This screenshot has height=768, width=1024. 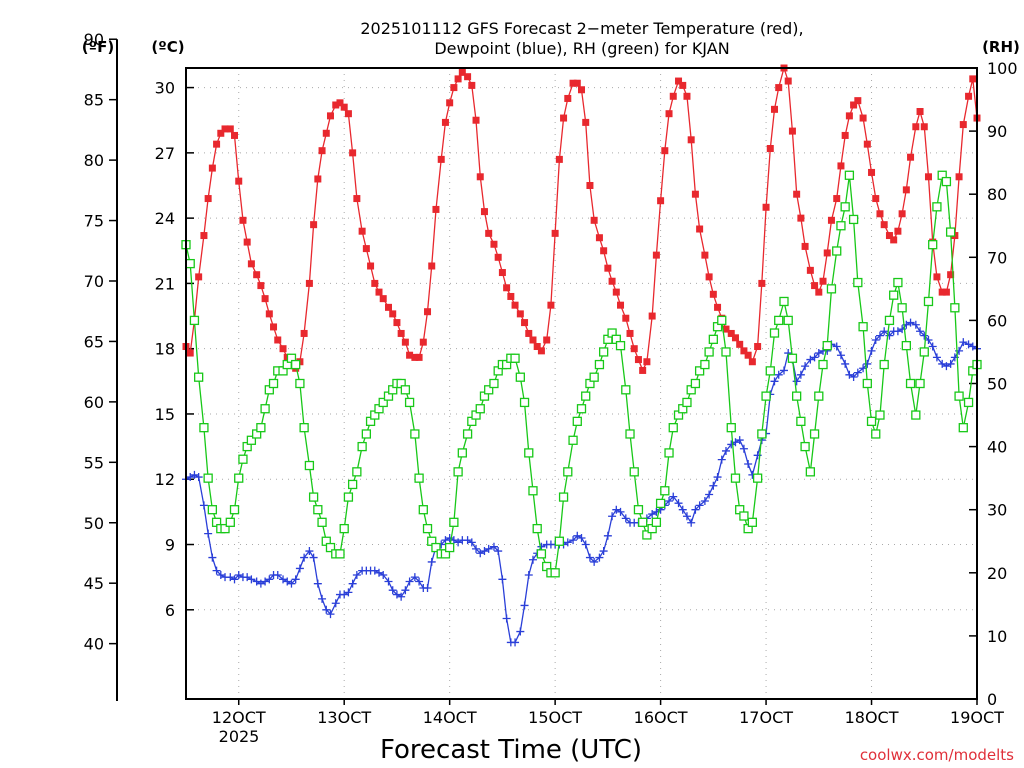 What do you see at coordinates (450, 717) in the screenshot?
I see `x-tick-label: 14OCT` at bounding box center [450, 717].